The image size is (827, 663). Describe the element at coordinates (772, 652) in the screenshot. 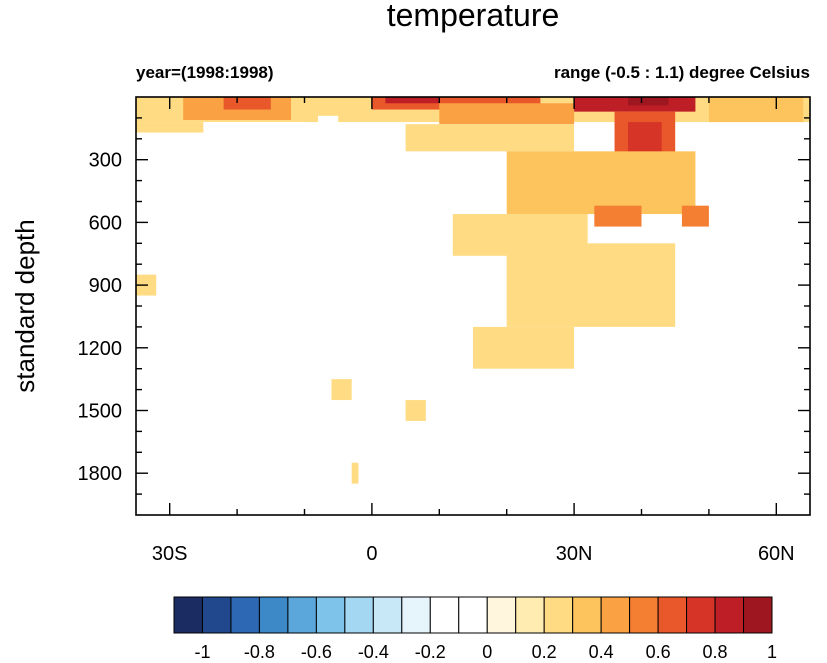

I see `colorbar-label-1: 1` at that location.